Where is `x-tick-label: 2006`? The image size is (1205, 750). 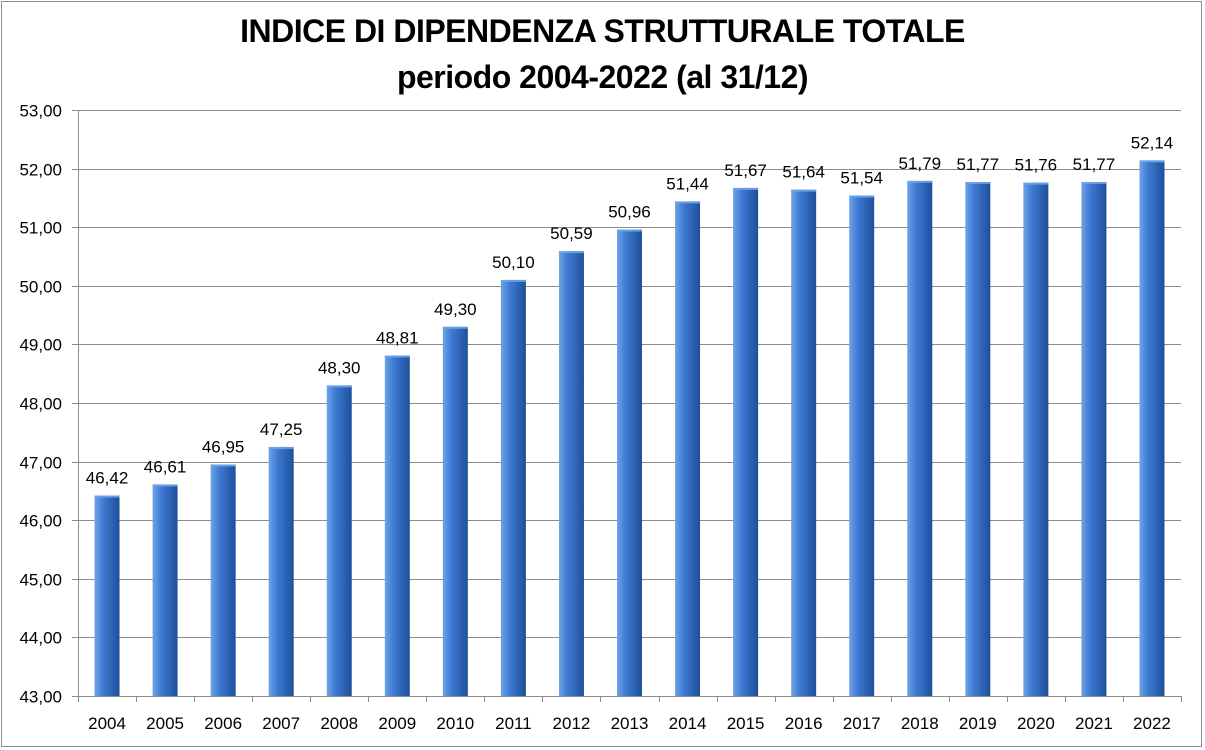 x-tick-label: 2006 is located at coordinates (223, 723).